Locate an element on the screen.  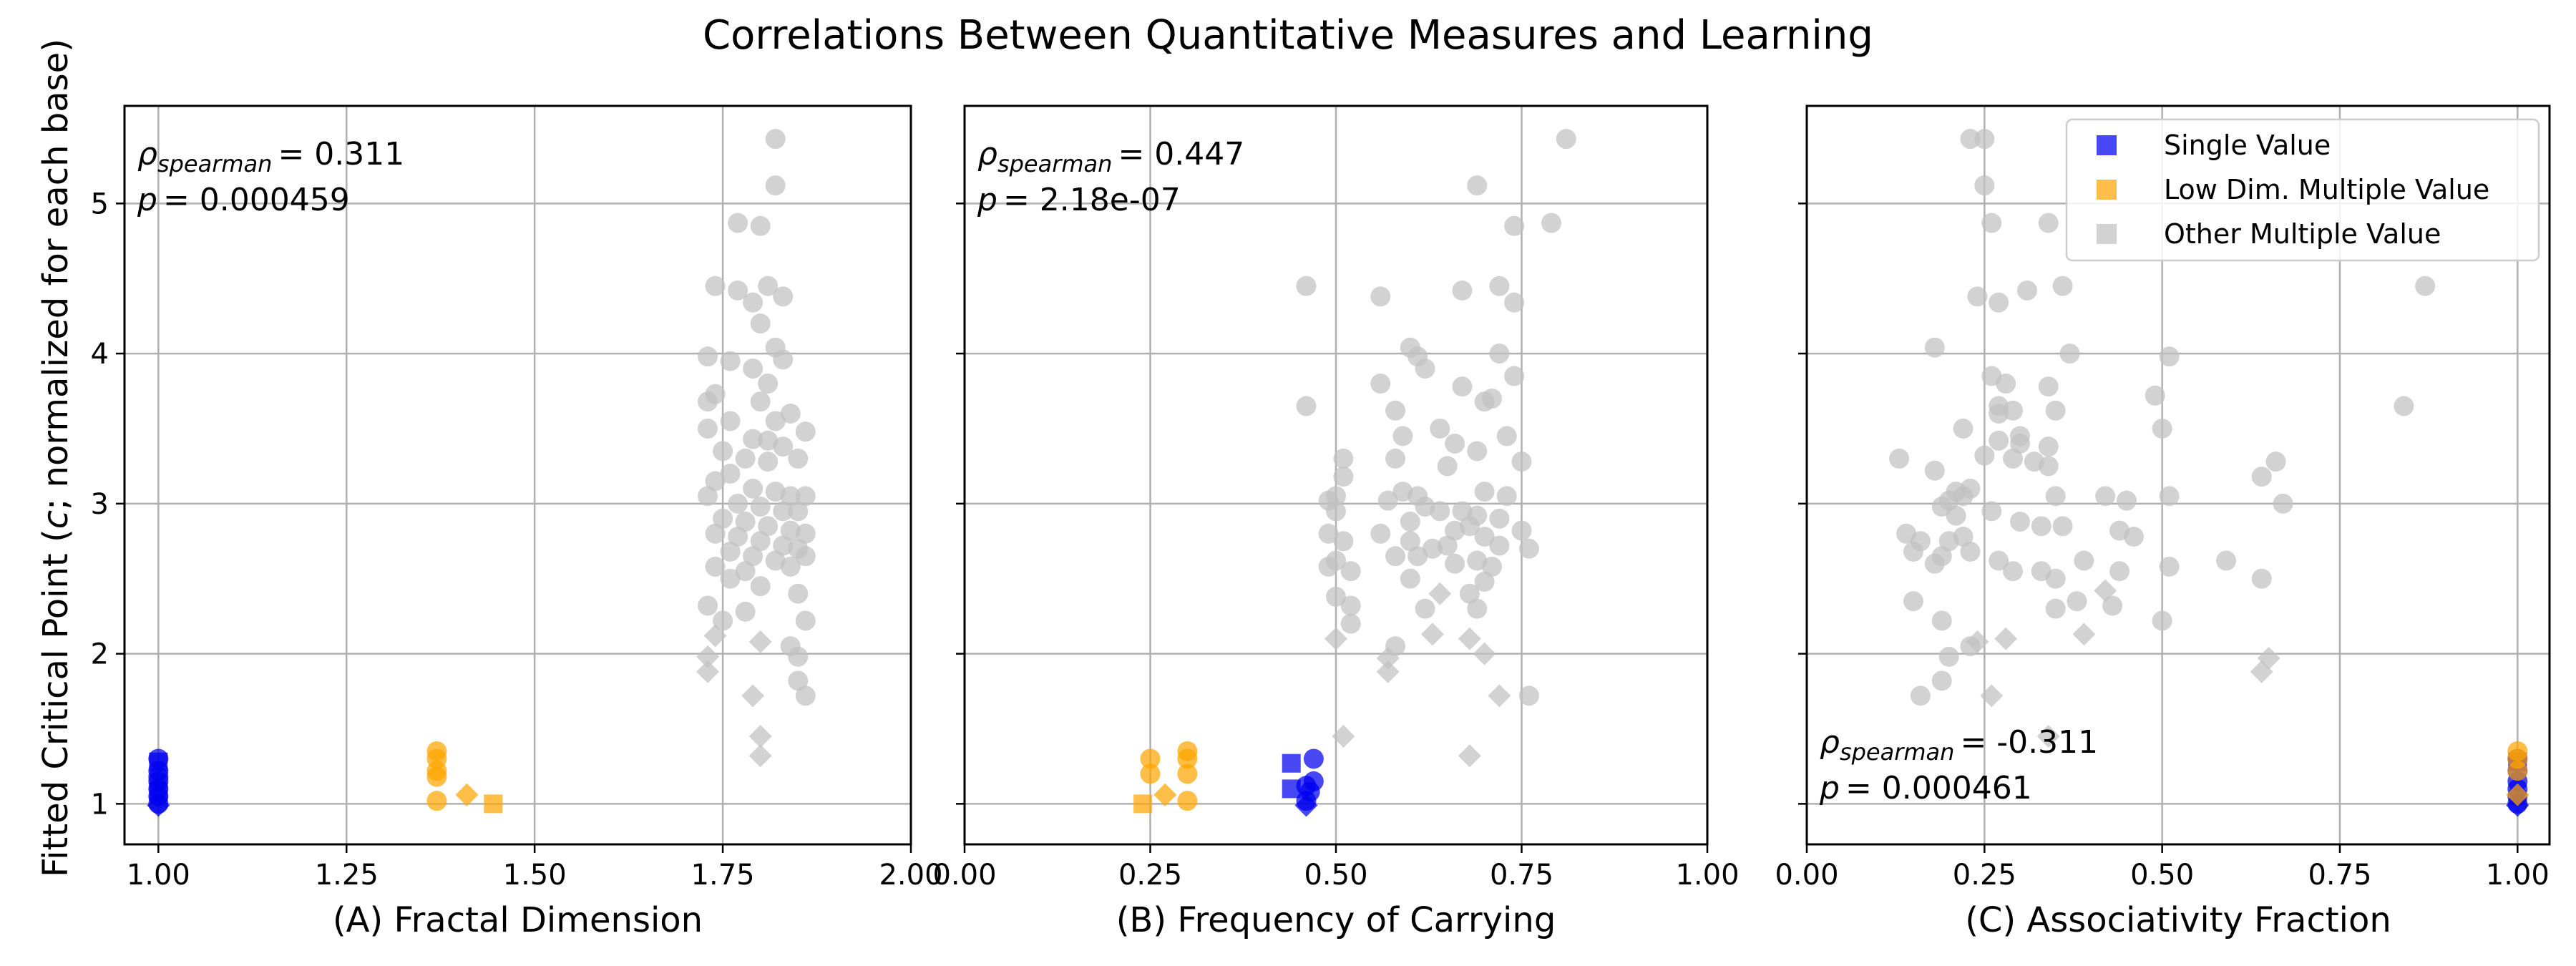
panel-b-rho-stat: ρspearman = 0.447 is located at coordinates (1110, 156).